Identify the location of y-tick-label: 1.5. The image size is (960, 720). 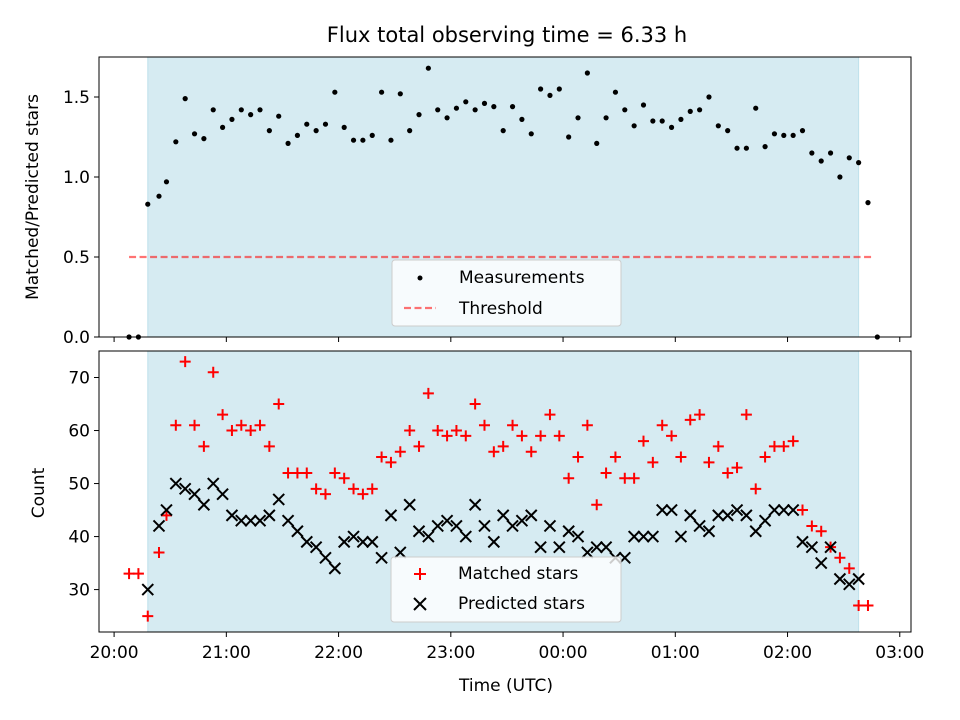
(76, 98).